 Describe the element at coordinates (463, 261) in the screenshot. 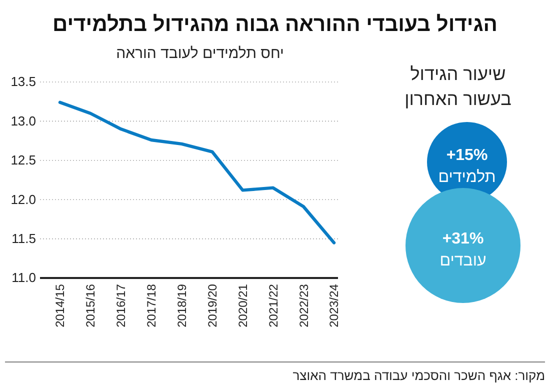

I see `category-label: עובדים` at that location.